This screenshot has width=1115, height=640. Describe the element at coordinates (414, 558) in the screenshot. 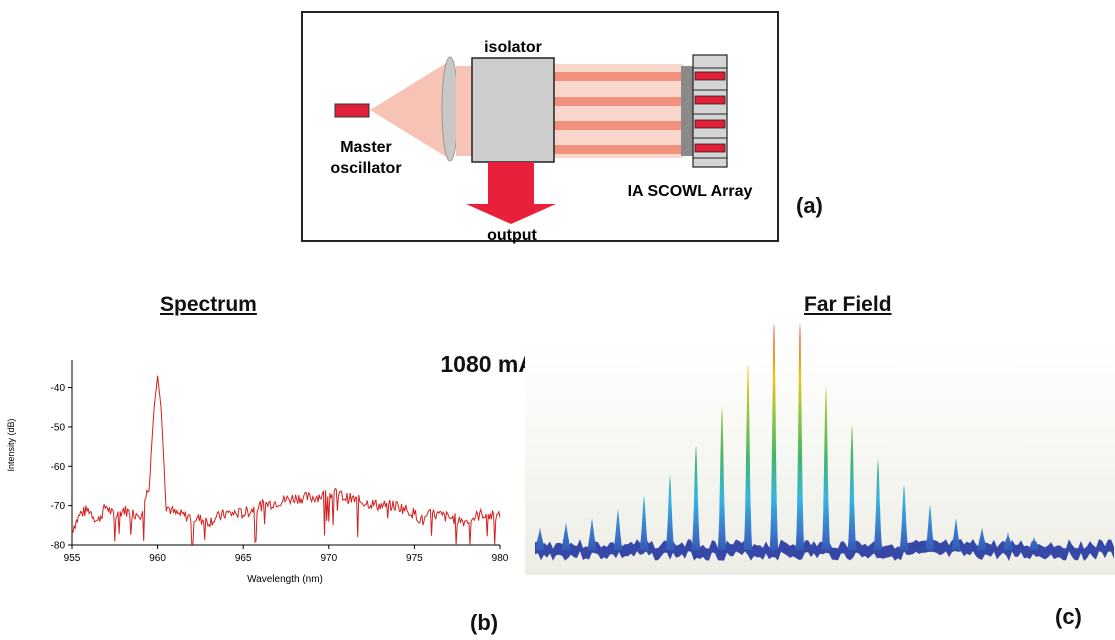

I see `spectrum-x-tick-label: 975` at that location.